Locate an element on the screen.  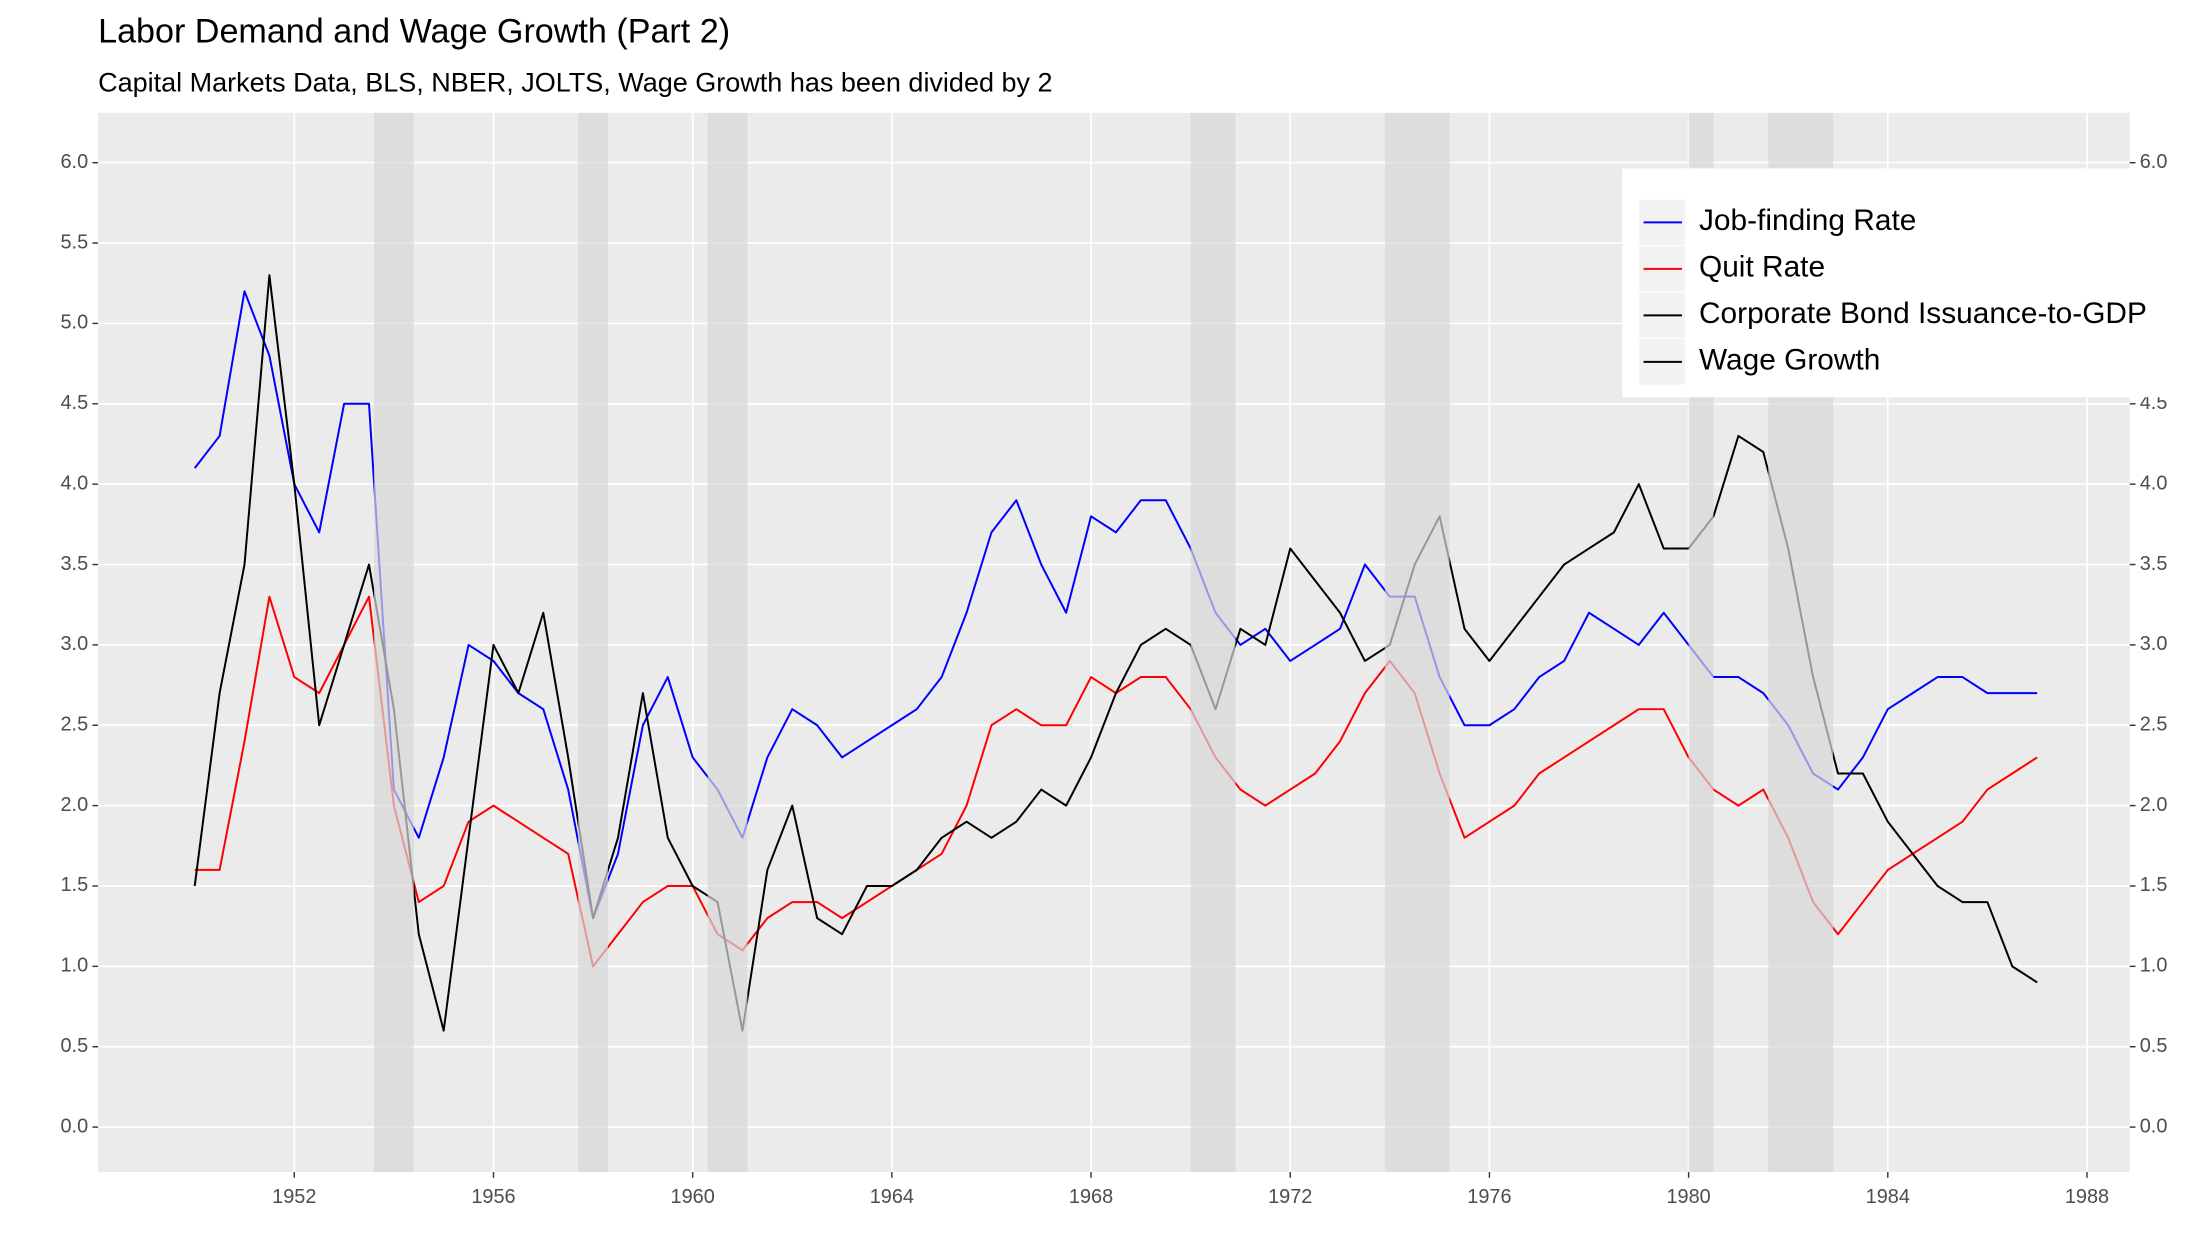
y-tick-label: 6.0 is located at coordinates (74, 162).